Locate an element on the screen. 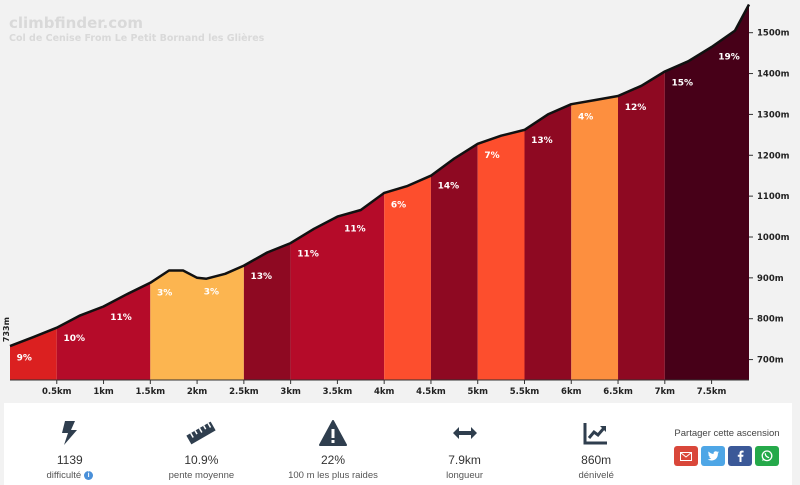  x-tick-label-12: 6km is located at coordinates (571, 392).